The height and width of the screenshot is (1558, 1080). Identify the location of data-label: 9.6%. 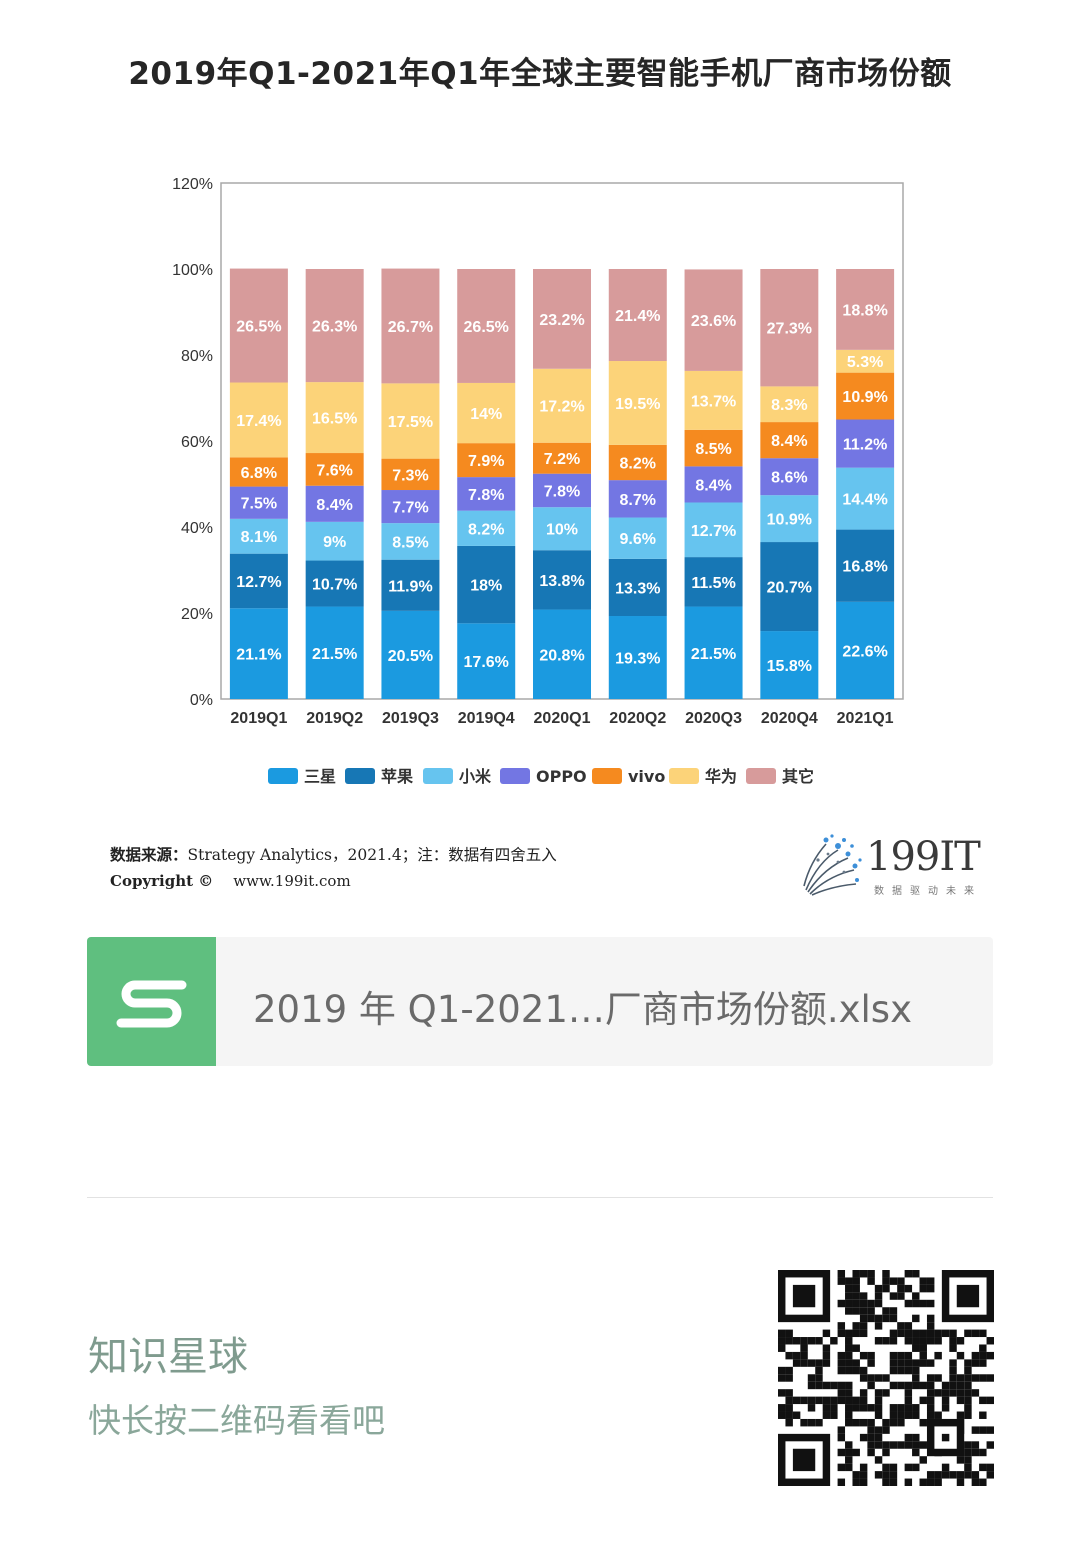
(638, 539).